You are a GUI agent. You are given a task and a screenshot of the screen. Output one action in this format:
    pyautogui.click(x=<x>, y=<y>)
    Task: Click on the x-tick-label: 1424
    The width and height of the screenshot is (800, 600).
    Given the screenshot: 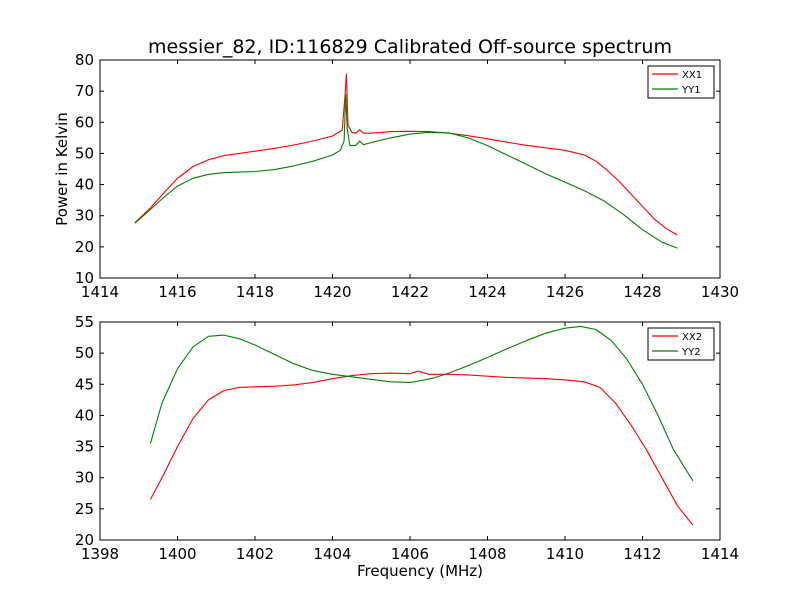 What is the action you would take?
    pyautogui.click(x=487, y=292)
    